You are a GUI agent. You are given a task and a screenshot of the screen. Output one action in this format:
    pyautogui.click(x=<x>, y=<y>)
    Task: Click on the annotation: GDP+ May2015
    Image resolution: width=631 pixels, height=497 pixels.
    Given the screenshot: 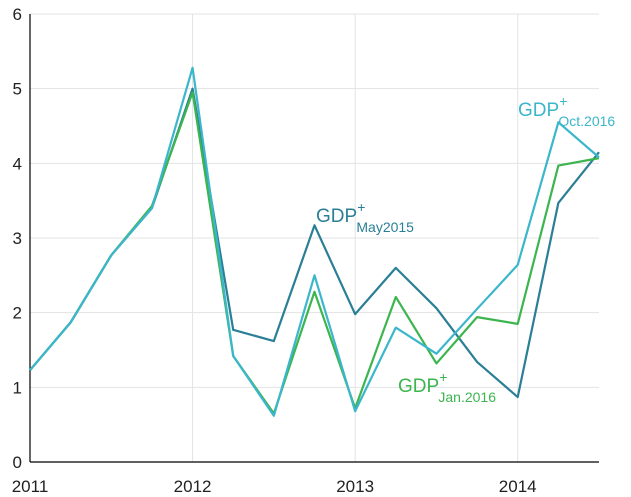 What is the action you would take?
    pyautogui.click(x=365, y=217)
    